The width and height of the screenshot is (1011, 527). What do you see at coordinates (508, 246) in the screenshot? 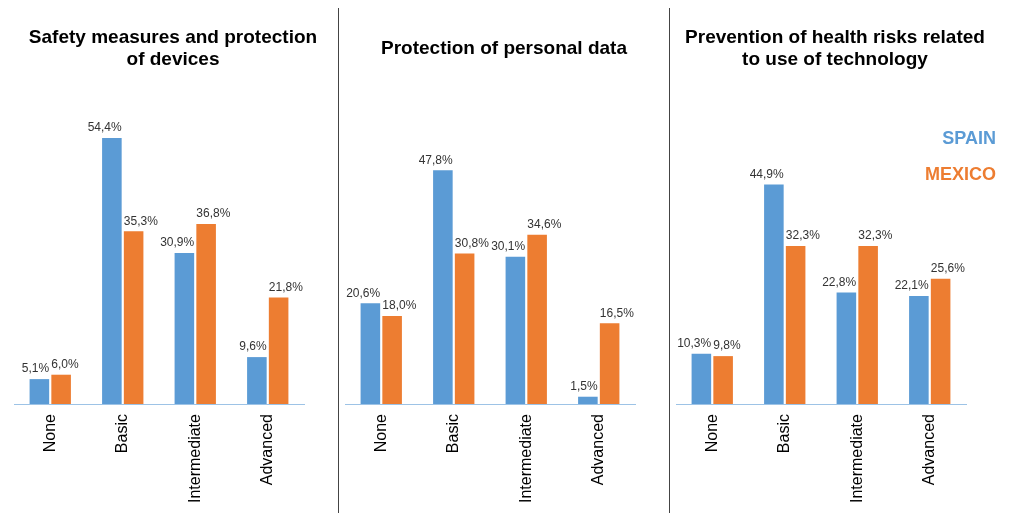
I see `data-label: 30,1%` at bounding box center [508, 246].